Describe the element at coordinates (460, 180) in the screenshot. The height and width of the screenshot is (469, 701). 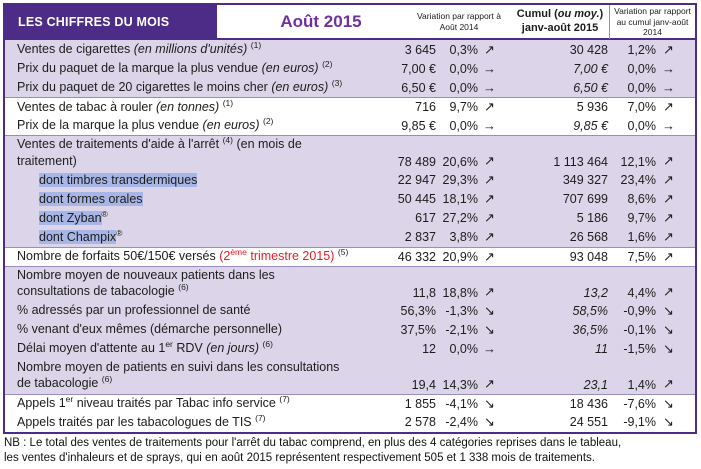
I see `variation-vs-month: 29,3%` at that location.